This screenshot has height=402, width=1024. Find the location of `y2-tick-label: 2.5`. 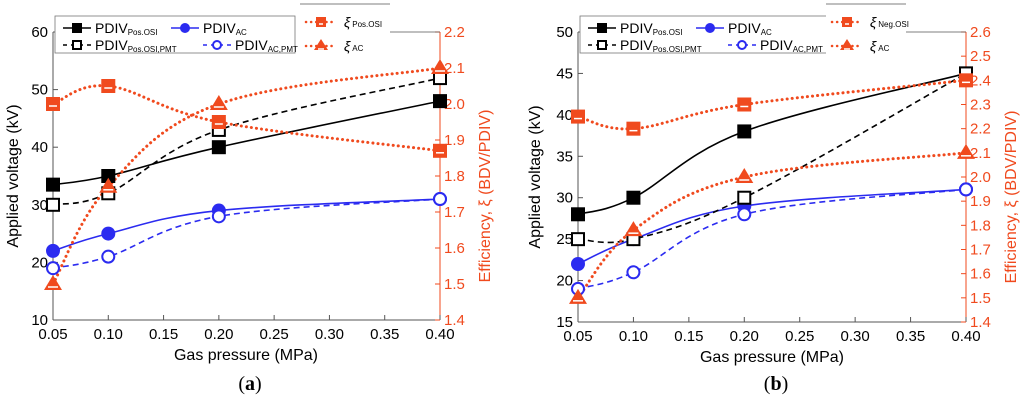

y2-tick-label: 2.5 is located at coordinates (980, 56).